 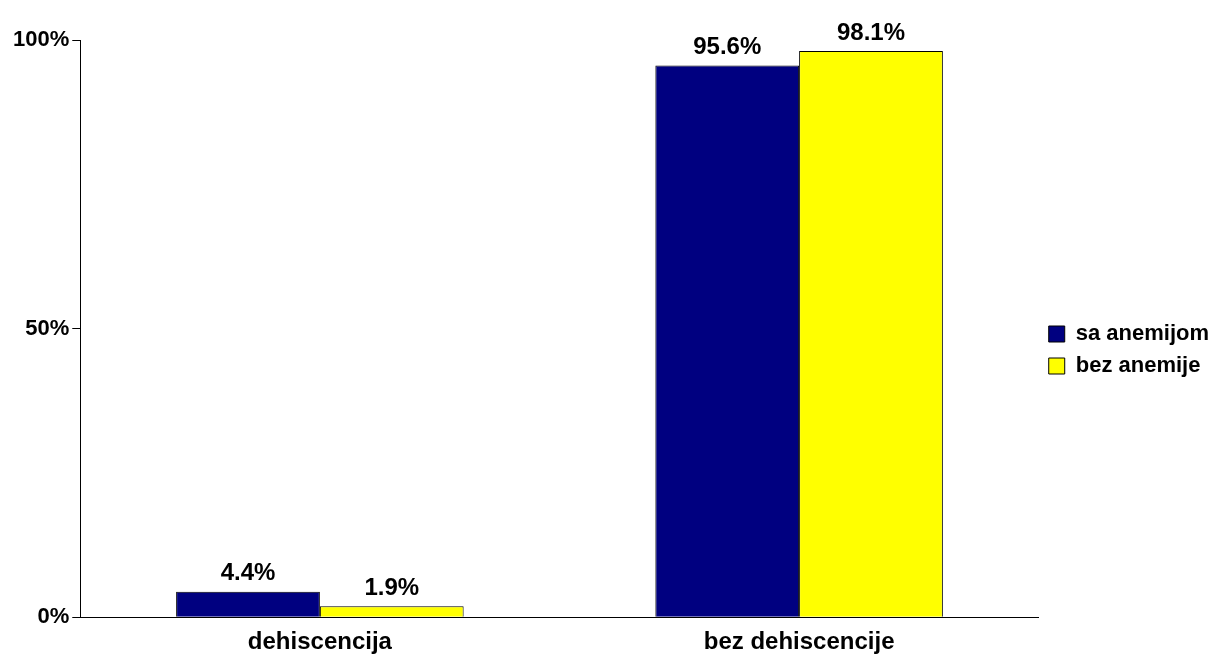 What do you see at coordinates (53, 616) in the screenshot?
I see `y-tick-label: 0%` at bounding box center [53, 616].